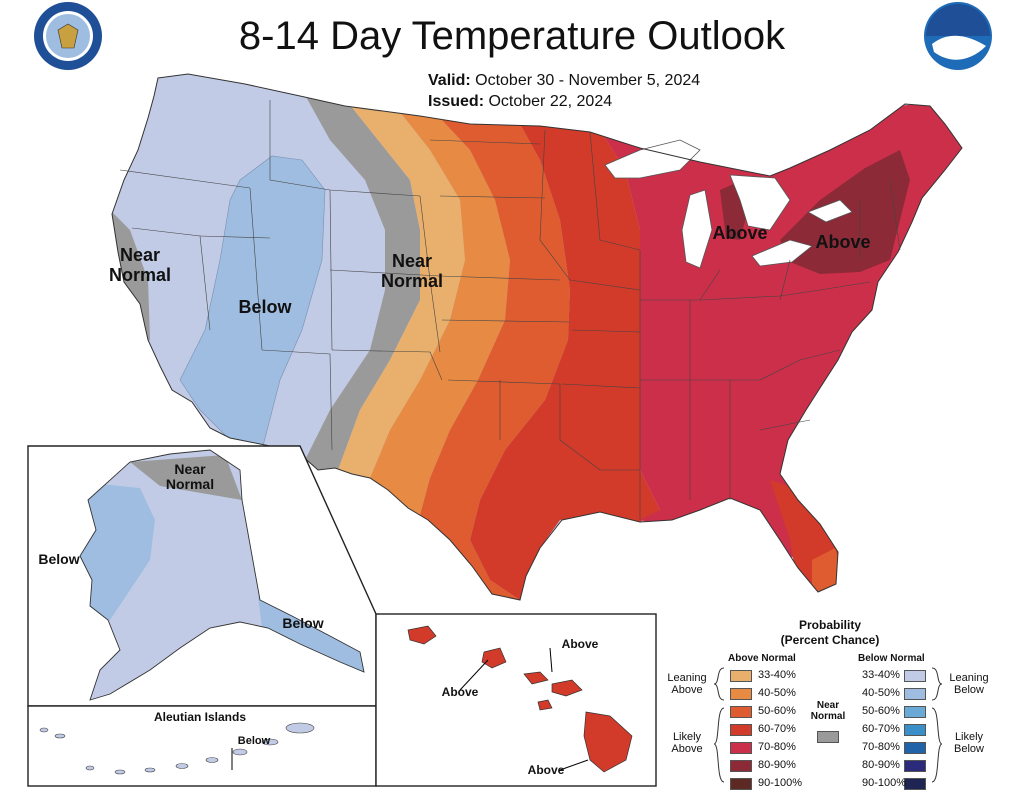 The height and width of the screenshot is (792, 1024). Describe the element at coordinates (777, 675) in the screenshot. I see `above-range-label: 33-40%` at that location.